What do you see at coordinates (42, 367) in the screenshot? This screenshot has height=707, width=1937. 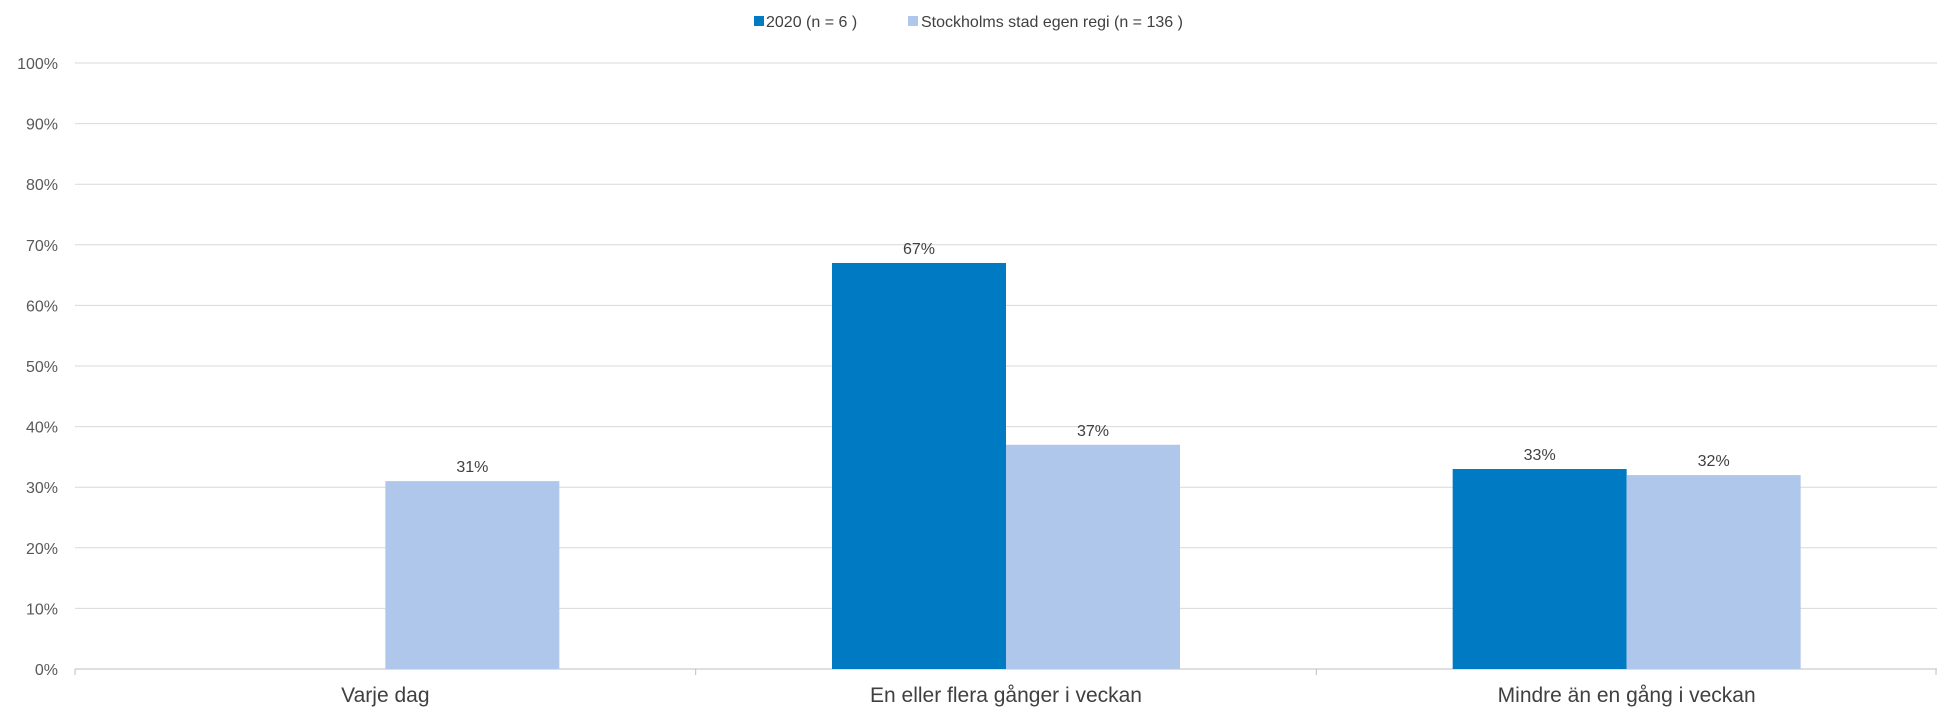 I see `y-tick-label: 50%` at bounding box center [42, 367].